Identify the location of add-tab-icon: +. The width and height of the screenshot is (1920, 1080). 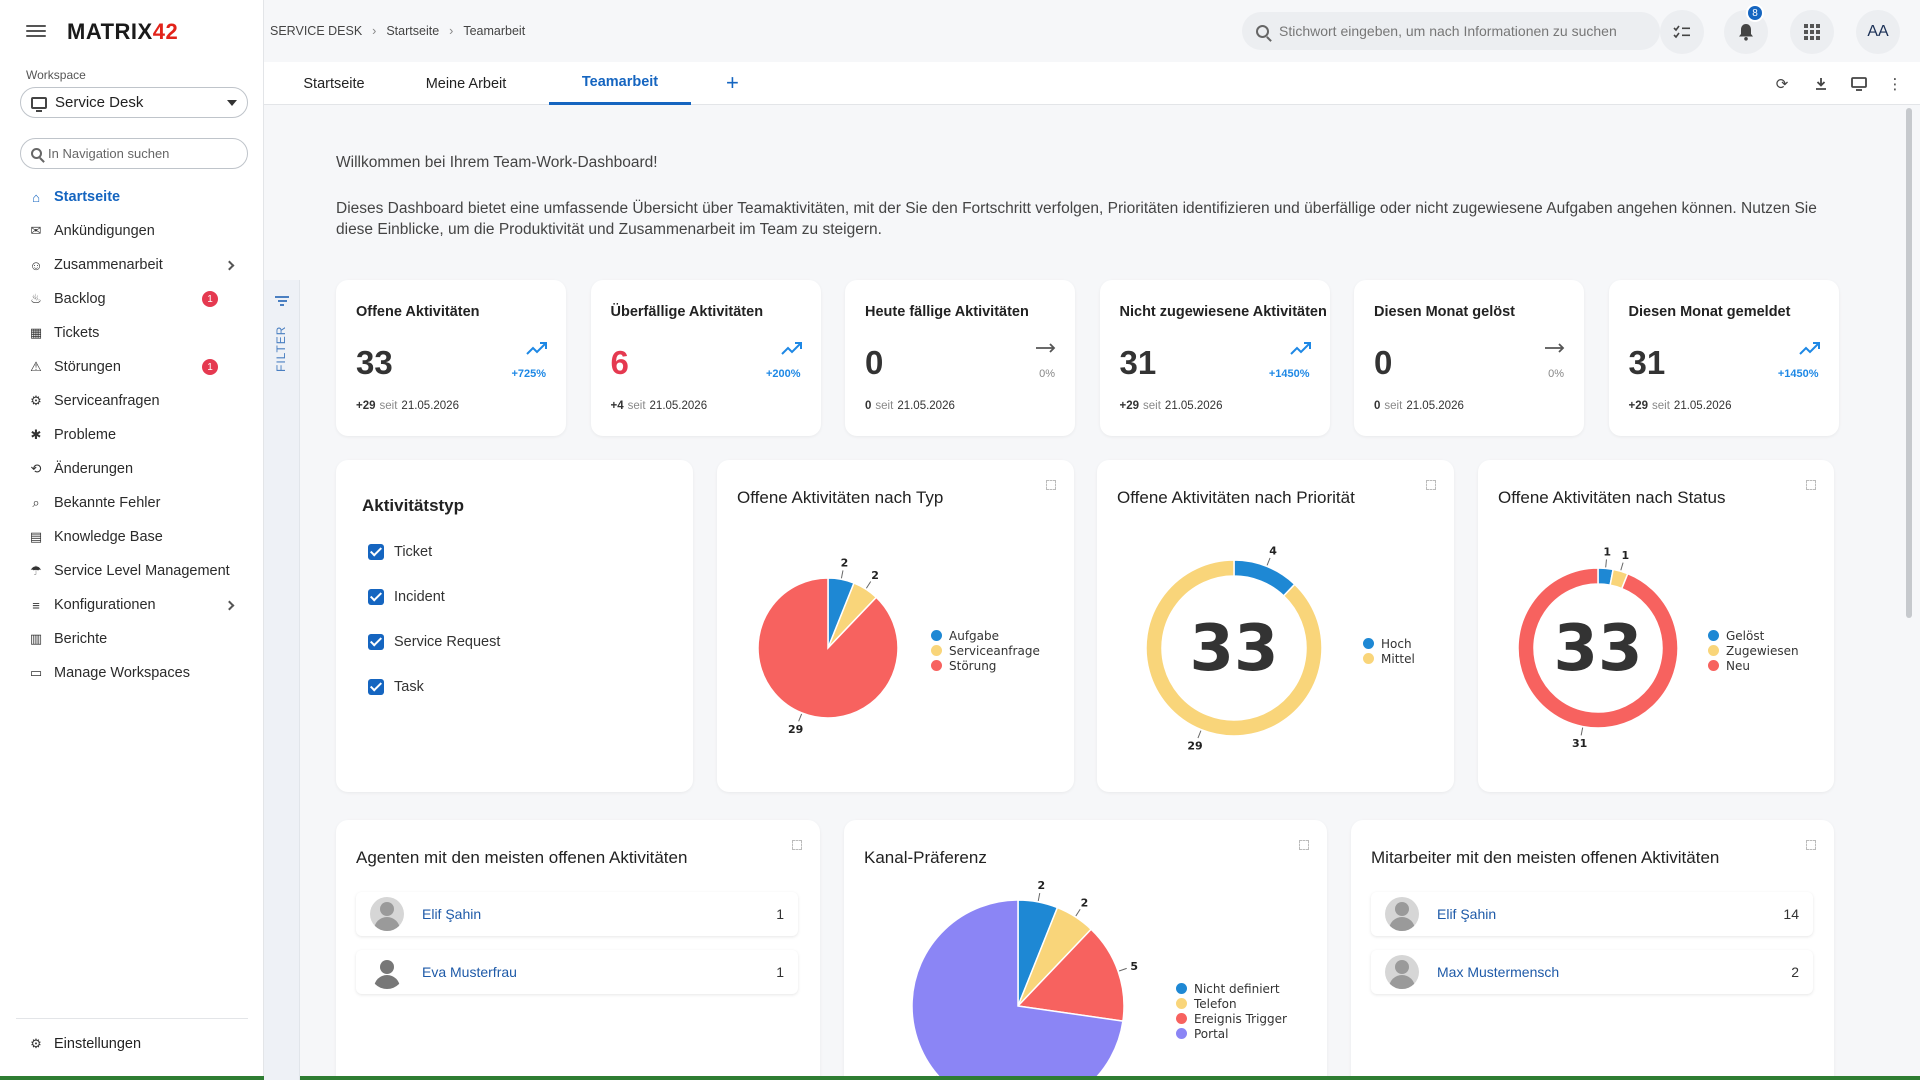
(732, 82).